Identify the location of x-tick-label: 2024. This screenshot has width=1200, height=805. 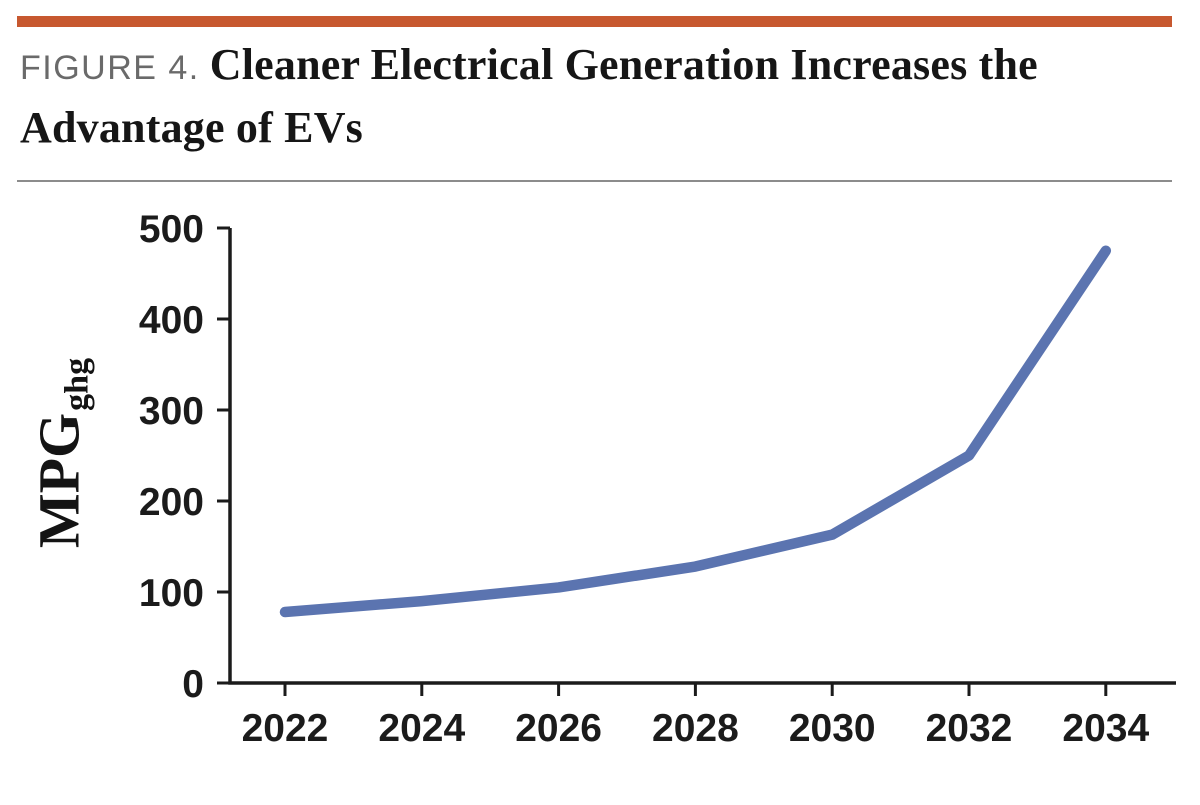
(421, 728).